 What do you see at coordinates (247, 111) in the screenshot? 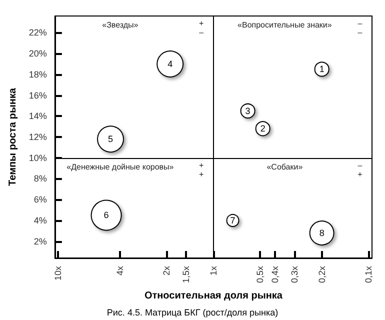
I see `series-label: 3` at bounding box center [247, 111].